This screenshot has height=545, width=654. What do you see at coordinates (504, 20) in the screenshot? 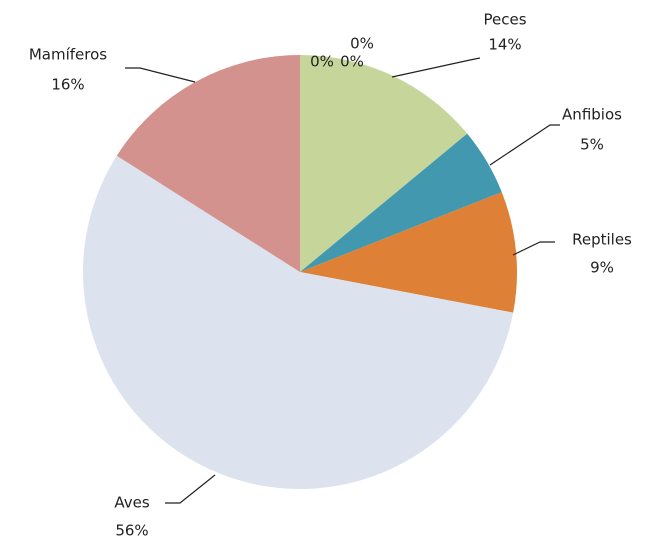
I see `category-label: Peces` at bounding box center [504, 20].